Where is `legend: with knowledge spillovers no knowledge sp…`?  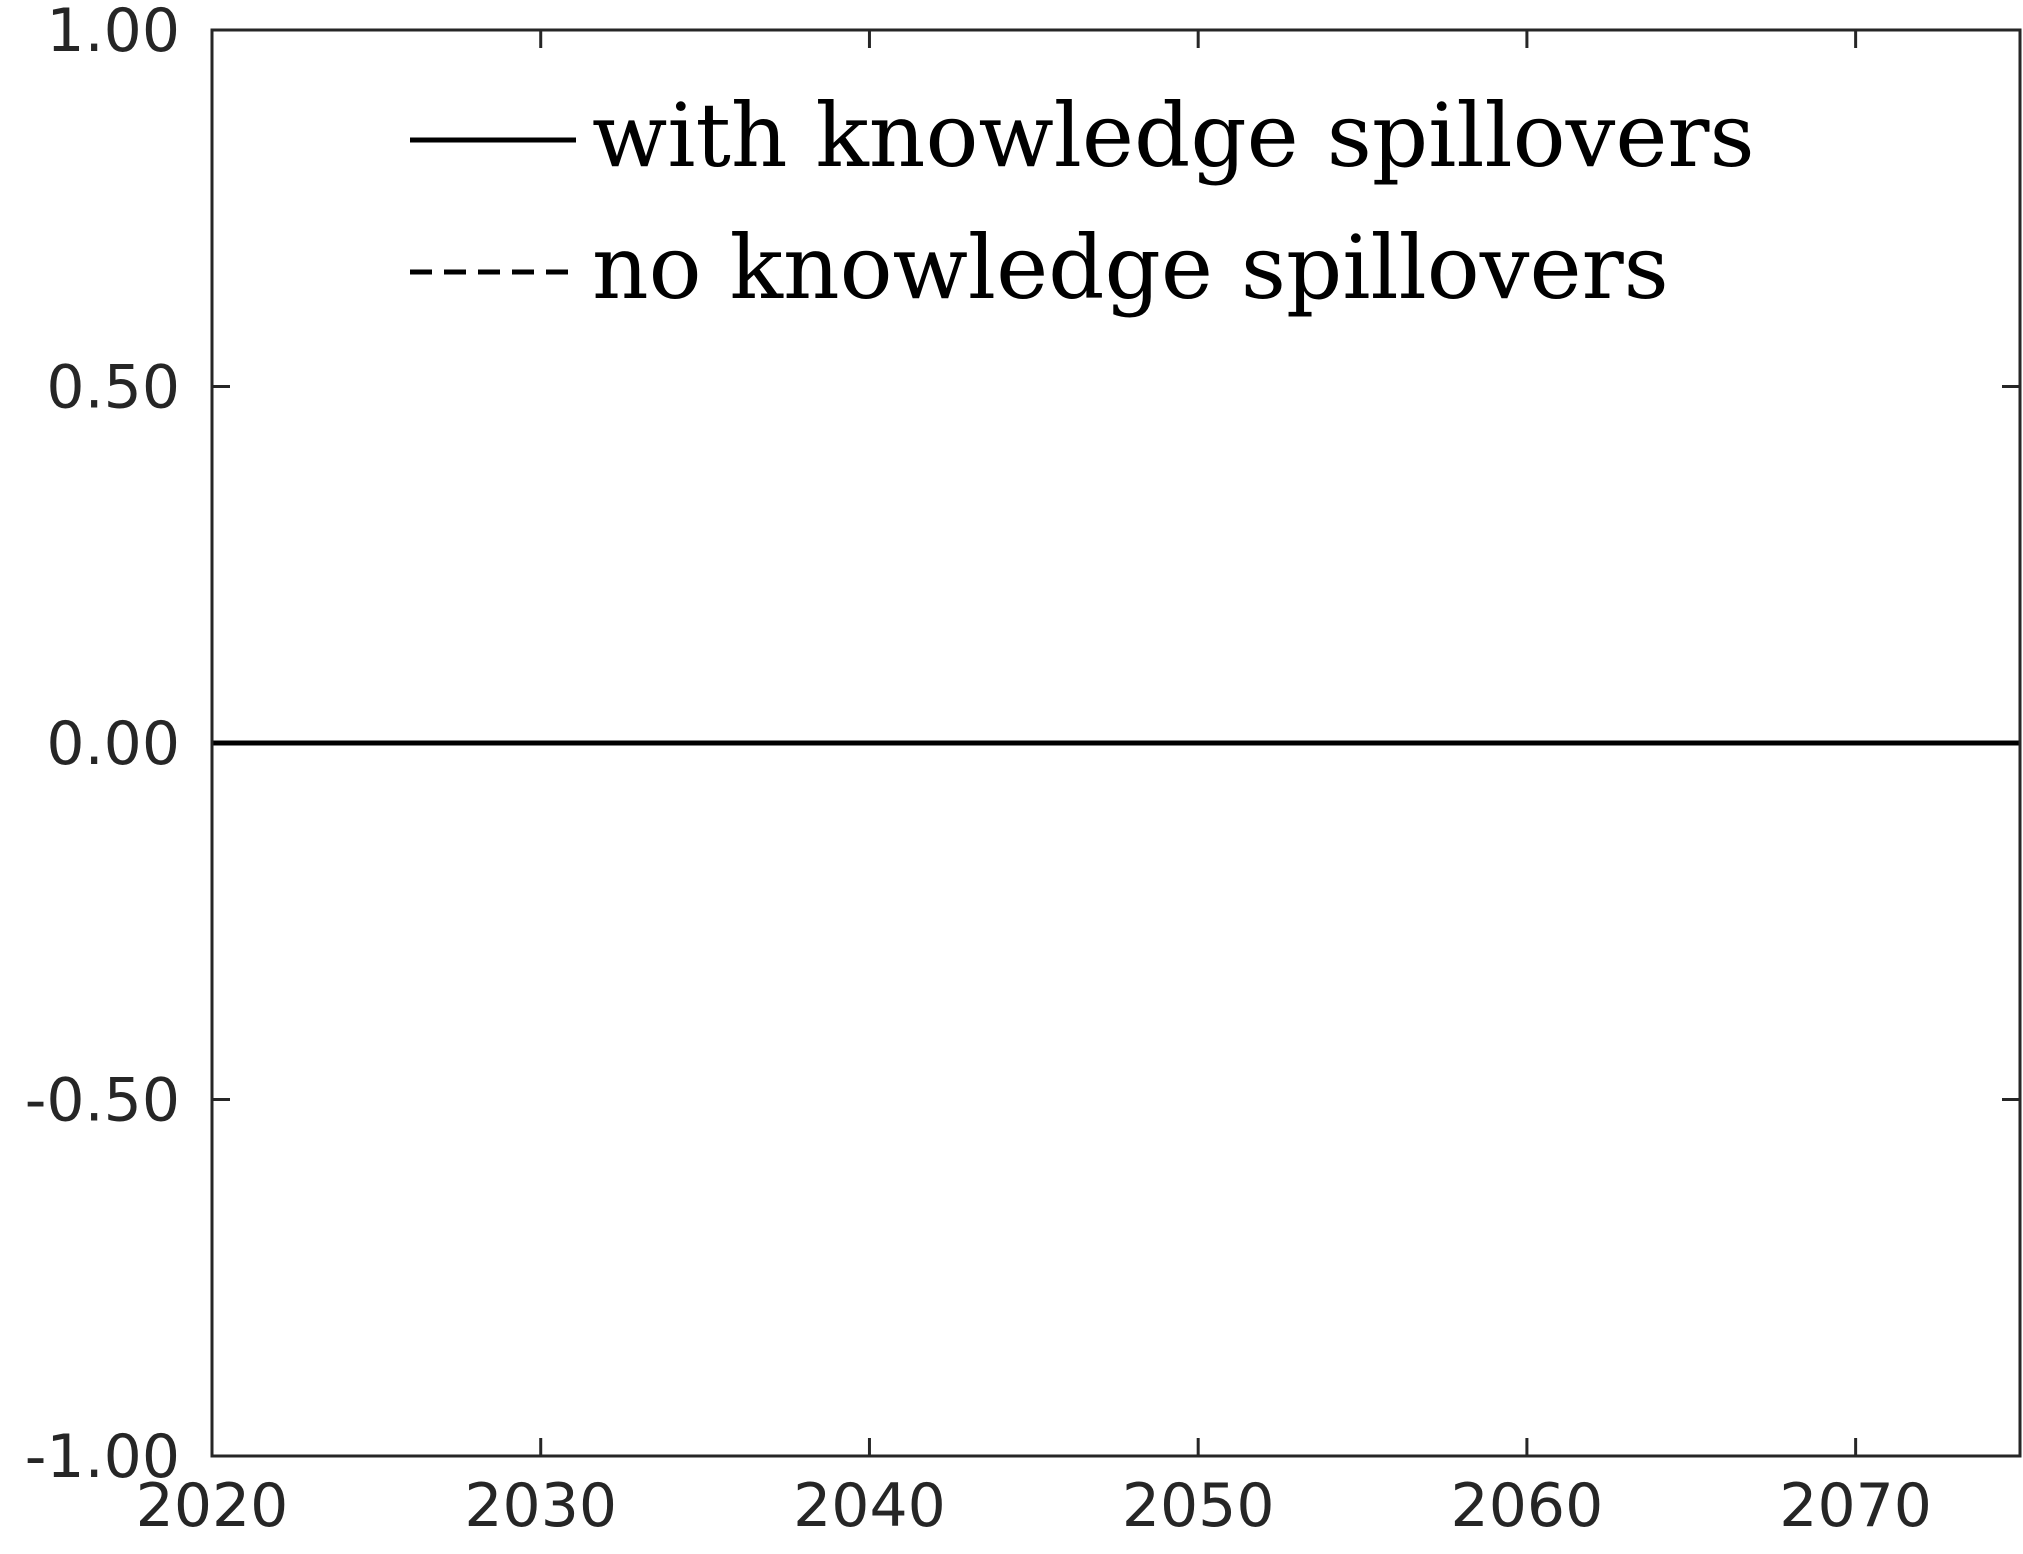 legend: with knowledge spillovers no knowledge sp… is located at coordinates (1082, 201).